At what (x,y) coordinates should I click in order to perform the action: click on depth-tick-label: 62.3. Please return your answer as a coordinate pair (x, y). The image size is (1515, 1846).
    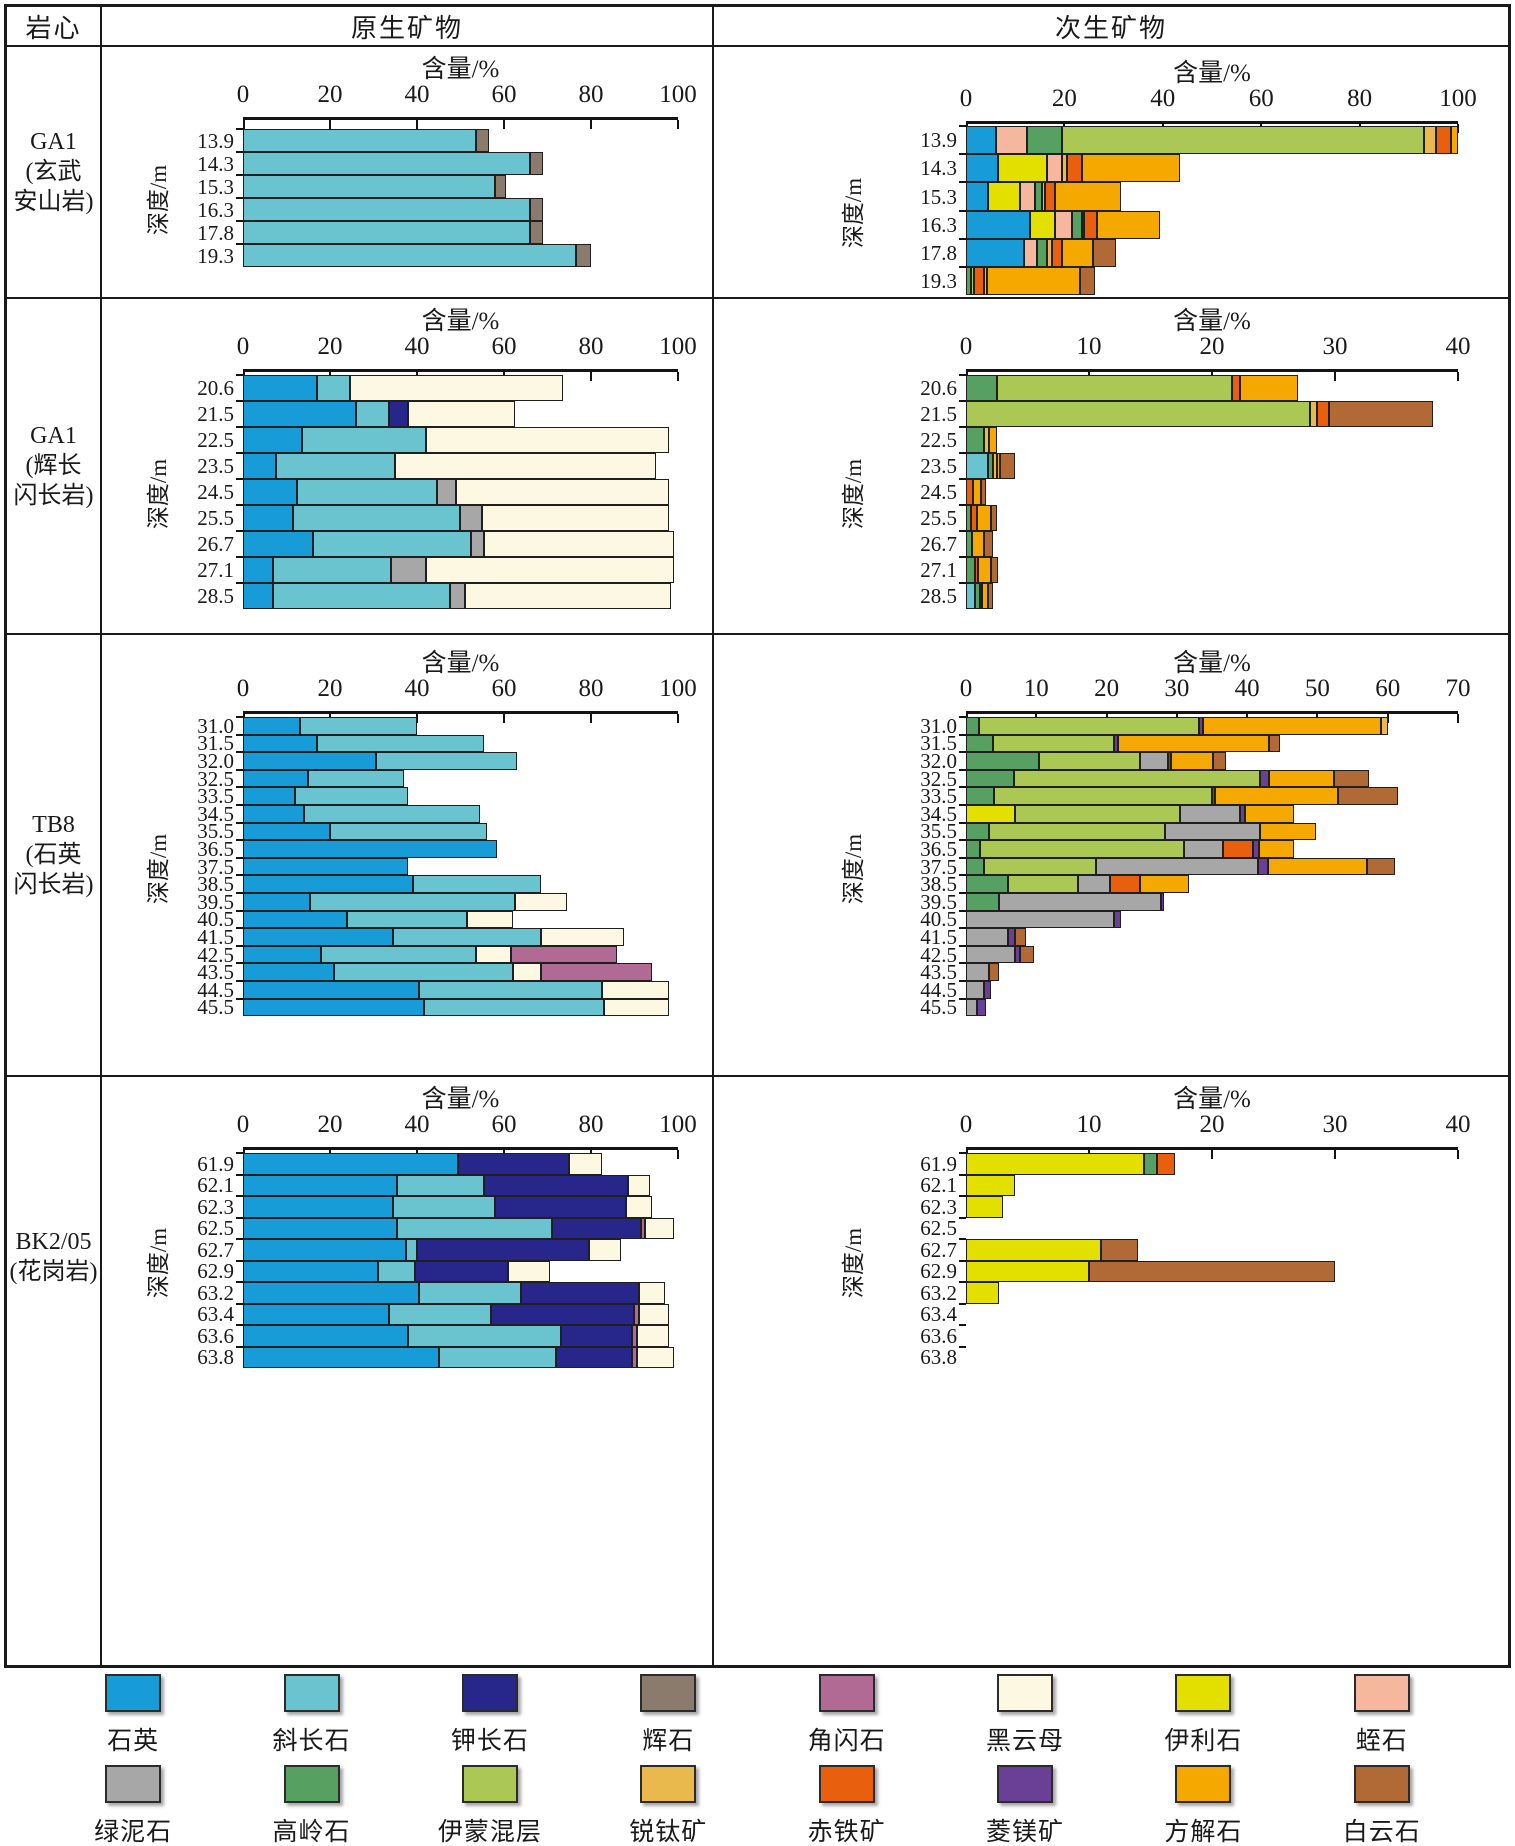
    Looking at the image, I should click on (215, 1206).